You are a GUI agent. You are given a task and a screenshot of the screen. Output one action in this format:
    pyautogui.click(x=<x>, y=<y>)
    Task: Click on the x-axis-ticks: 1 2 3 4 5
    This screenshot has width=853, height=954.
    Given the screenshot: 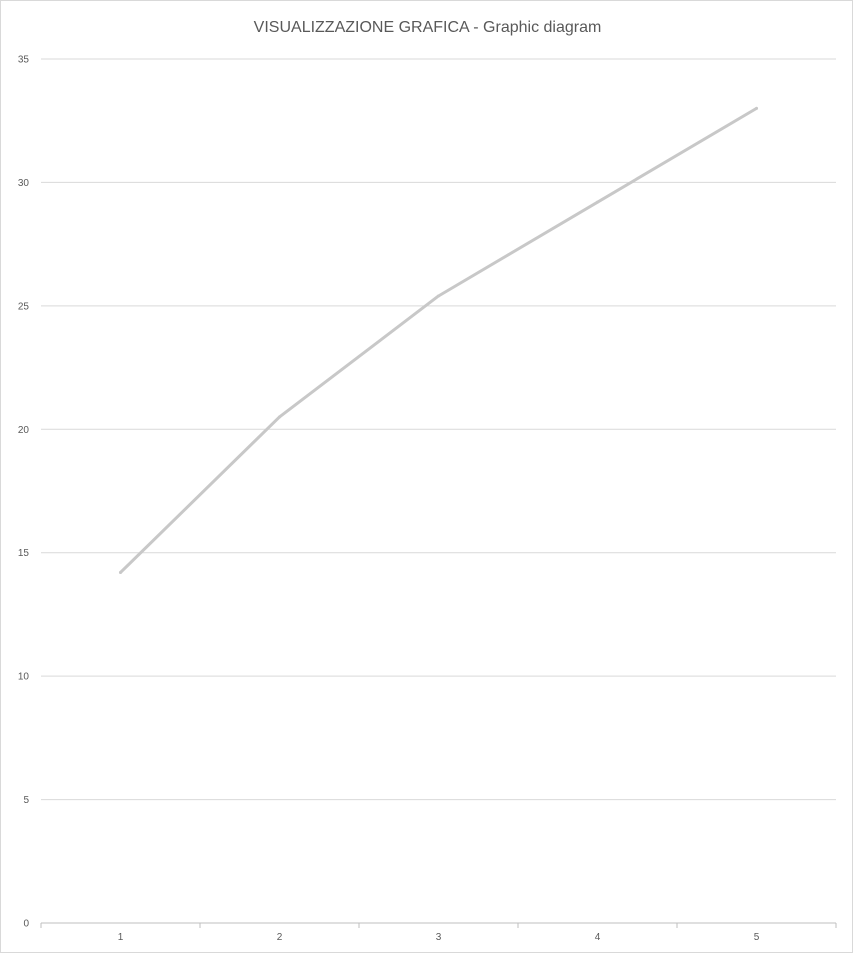 What is the action you would take?
    pyautogui.click(x=438, y=933)
    